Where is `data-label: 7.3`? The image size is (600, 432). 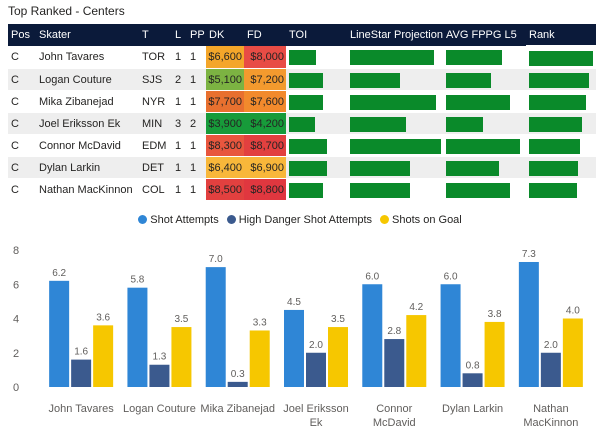 data-label: 7.3 is located at coordinates (529, 254).